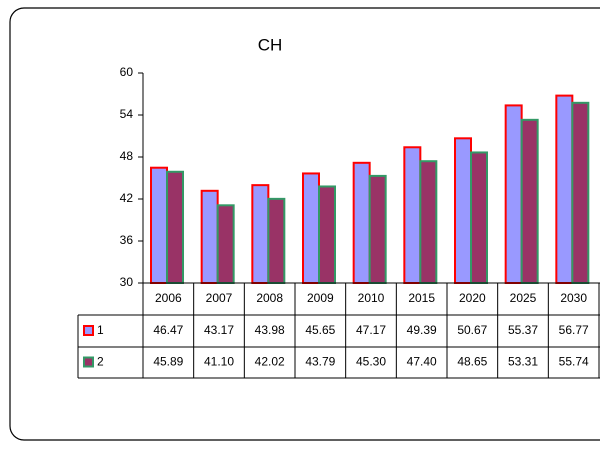 Image resolution: width=600 pixels, height=449 pixels. What do you see at coordinates (523, 362) in the screenshot?
I see `table-value: 53.31` at bounding box center [523, 362].